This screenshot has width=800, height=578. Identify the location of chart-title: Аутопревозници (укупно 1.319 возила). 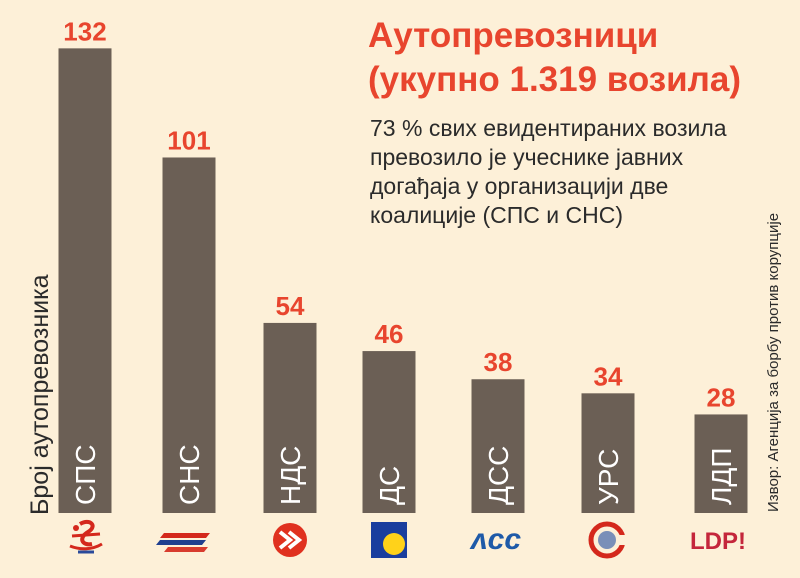
(554, 58).